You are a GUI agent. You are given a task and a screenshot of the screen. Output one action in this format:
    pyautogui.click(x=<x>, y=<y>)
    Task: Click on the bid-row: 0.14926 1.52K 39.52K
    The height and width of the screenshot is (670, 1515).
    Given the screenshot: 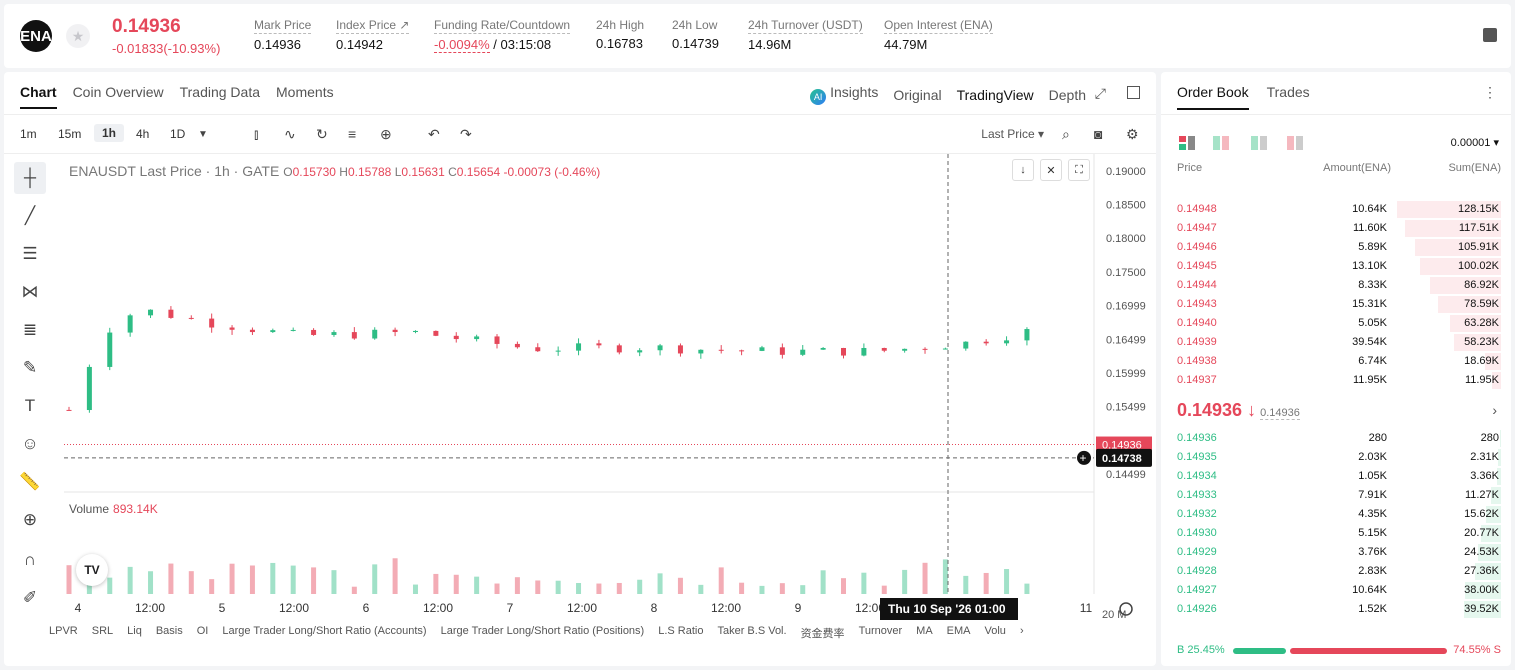 What is the action you would take?
    pyautogui.click(x=1336, y=609)
    